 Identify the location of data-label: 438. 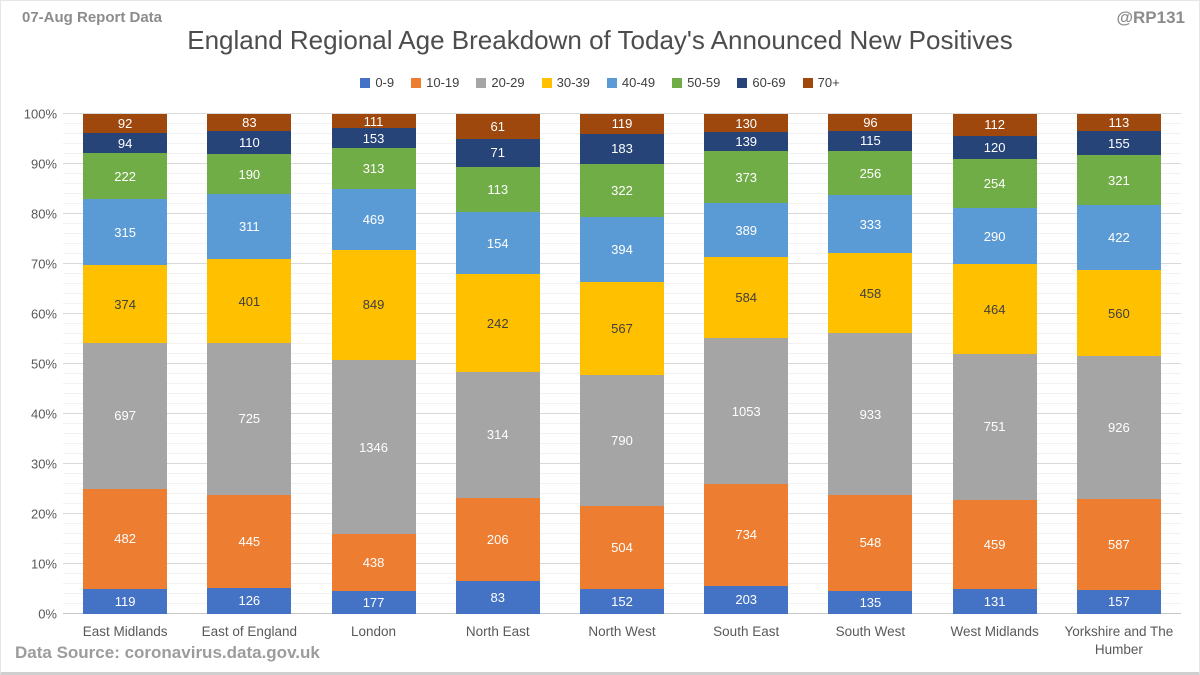
(373, 563).